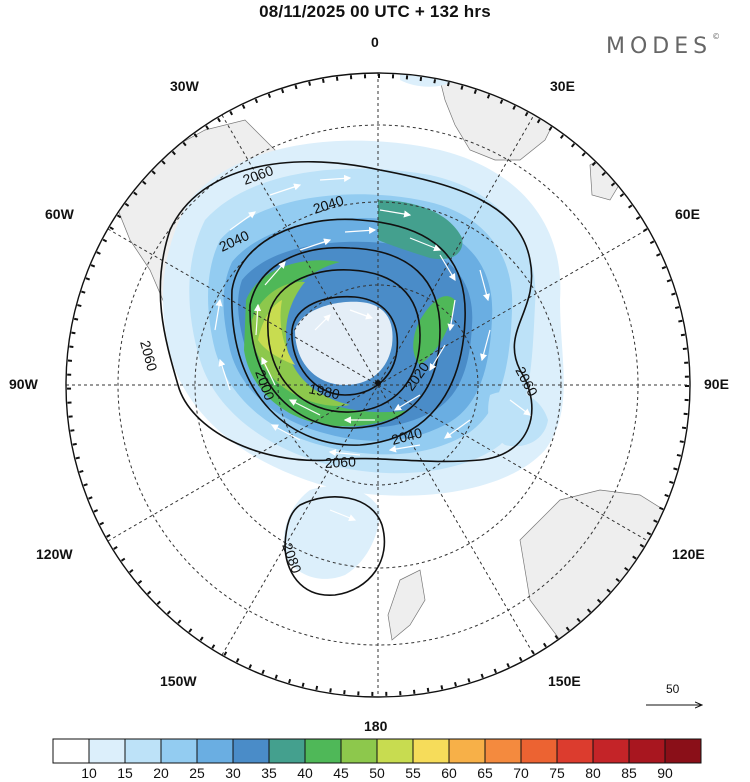 This screenshot has width=750, height=782. Describe the element at coordinates (197, 773) in the screenshot. I see `colorbar-tick-label: 25` at that location.